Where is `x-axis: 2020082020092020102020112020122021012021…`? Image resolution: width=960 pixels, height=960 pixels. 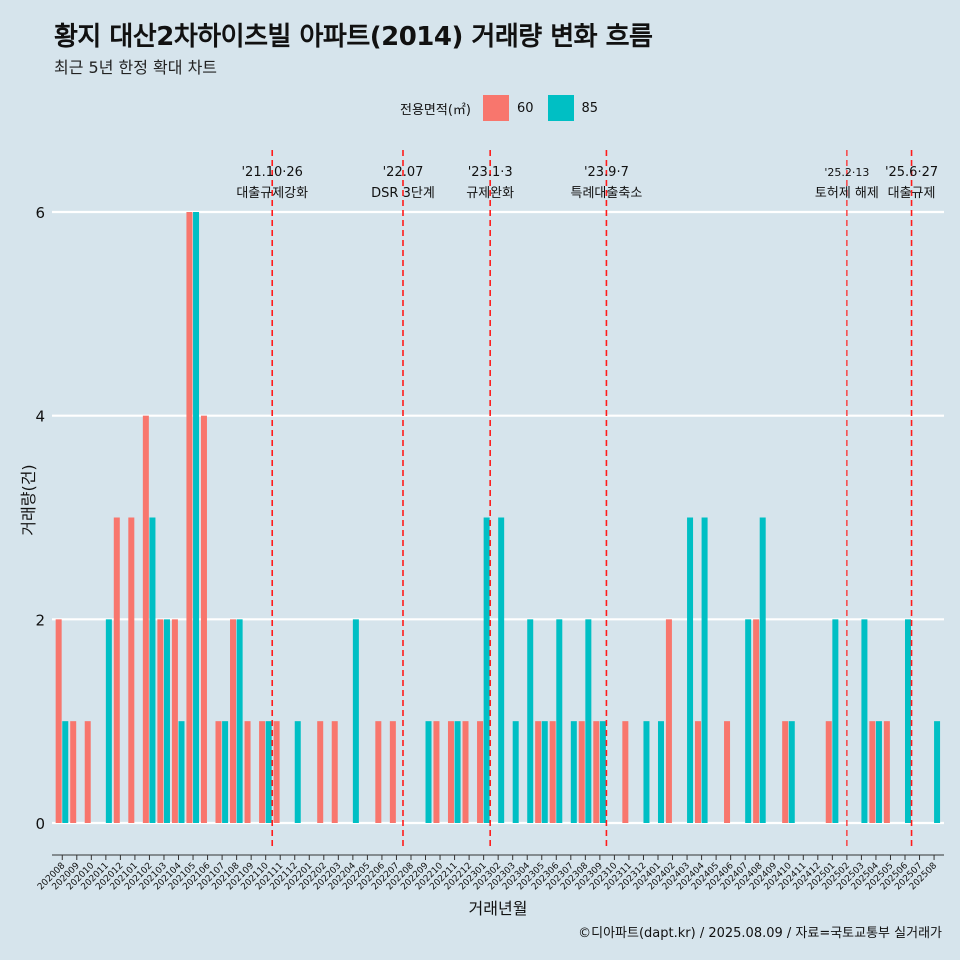 x-axis: 2020082020092020102020112020122021012021… is located at coordinates (490, 873).